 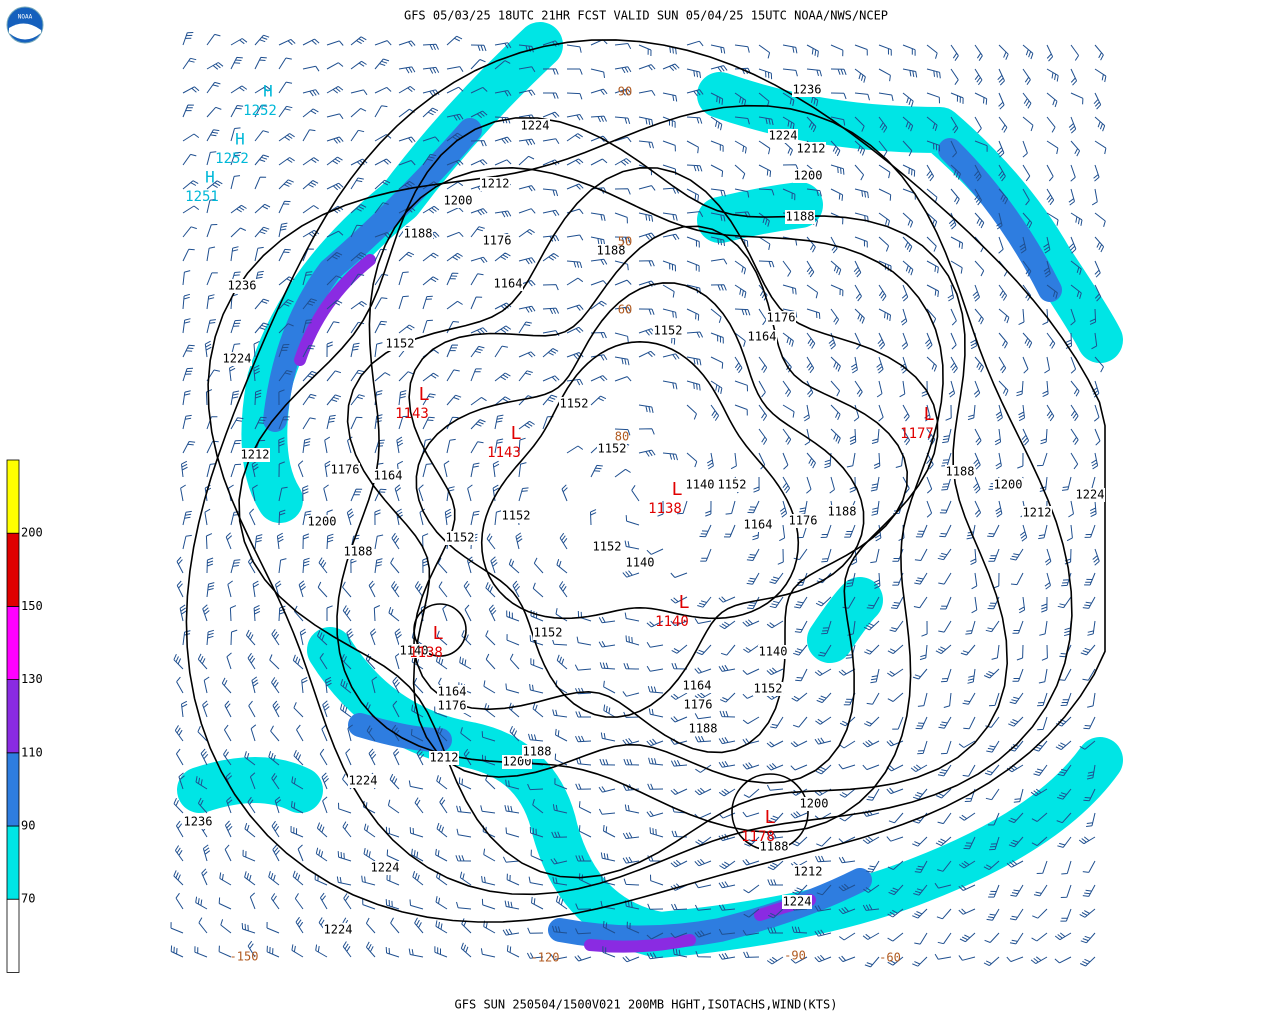 I want to click on height-label: 1140, so click(x=700, y=485).